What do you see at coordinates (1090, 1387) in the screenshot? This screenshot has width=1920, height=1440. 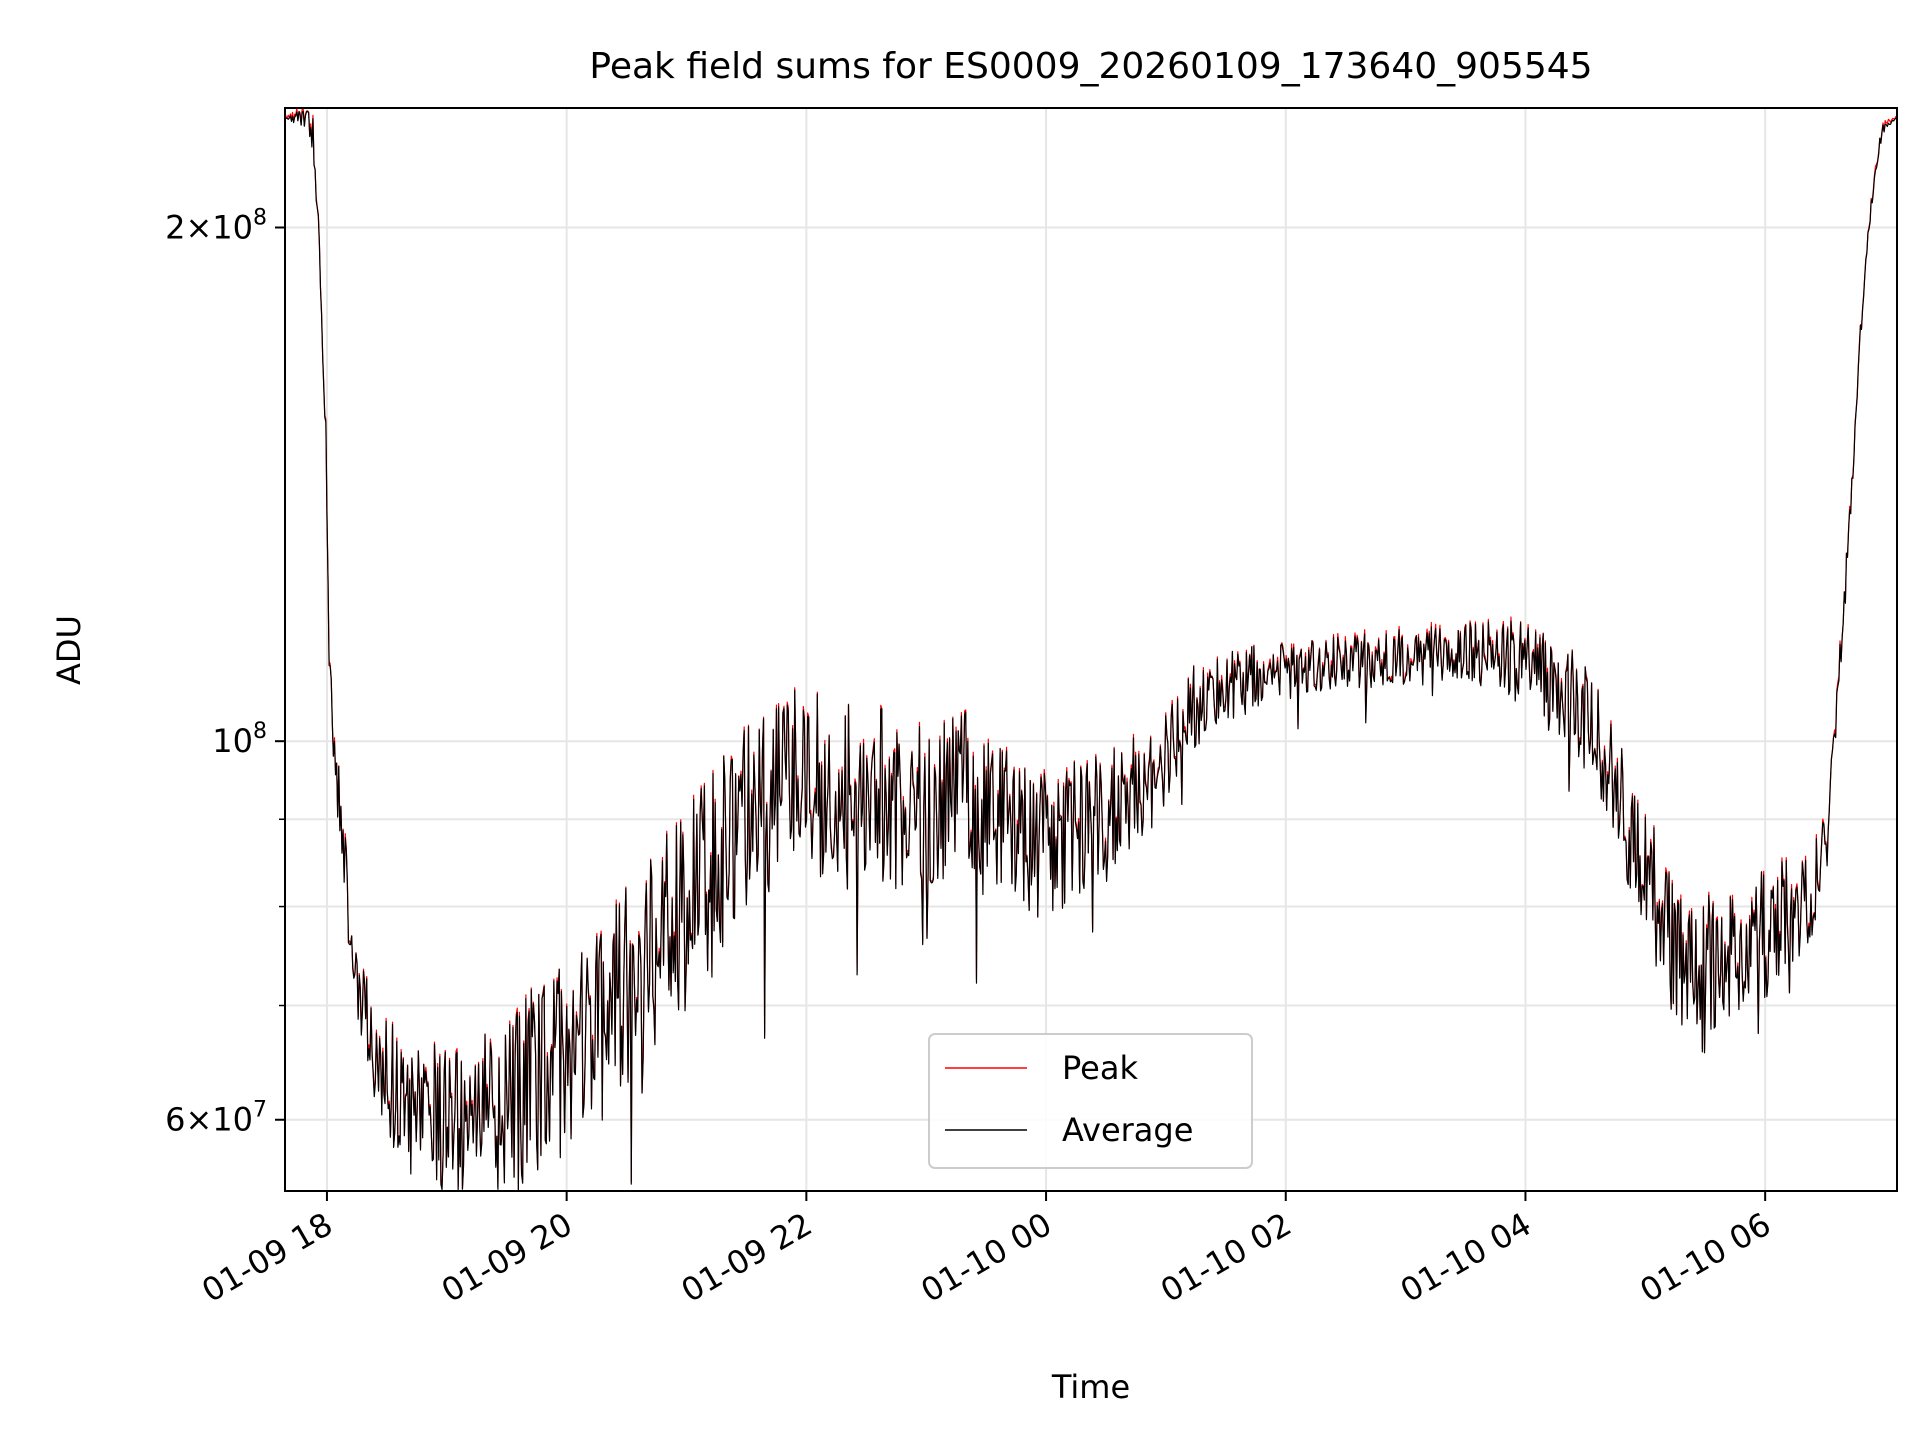 I see `x-axis-label: Time` at bounding box center [1090, 1387].